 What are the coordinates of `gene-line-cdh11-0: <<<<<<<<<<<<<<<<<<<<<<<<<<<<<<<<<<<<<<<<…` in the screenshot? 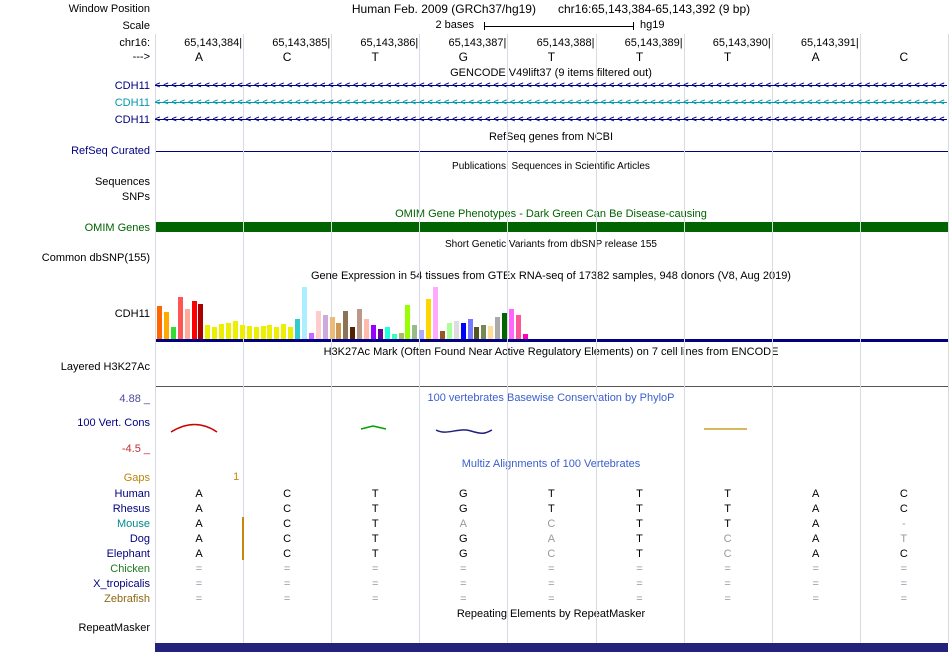 It's located at (551, 85).